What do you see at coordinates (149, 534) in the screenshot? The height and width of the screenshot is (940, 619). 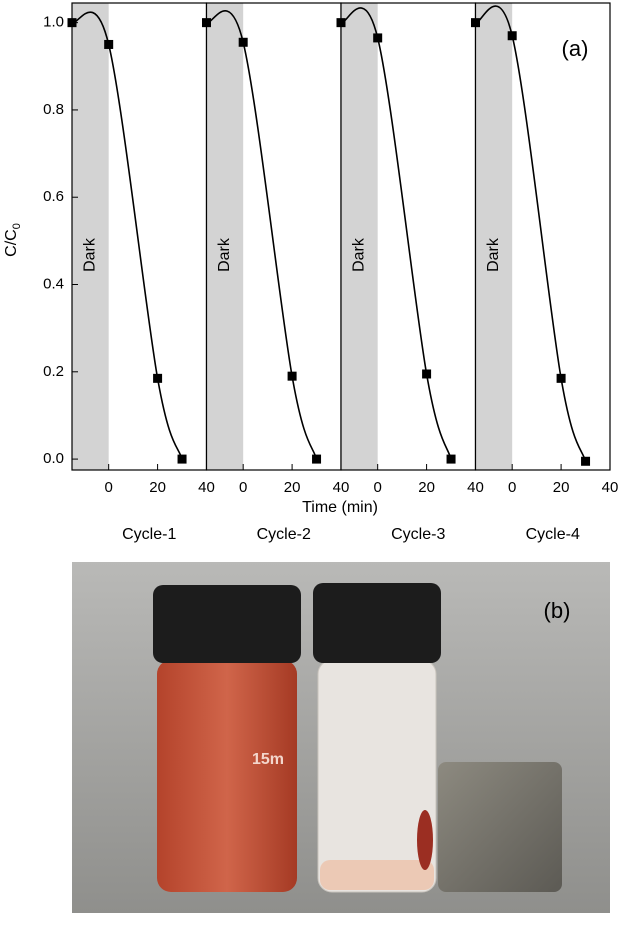 I see `panel-label: Cycle-1` at bounding box center [149, 534].